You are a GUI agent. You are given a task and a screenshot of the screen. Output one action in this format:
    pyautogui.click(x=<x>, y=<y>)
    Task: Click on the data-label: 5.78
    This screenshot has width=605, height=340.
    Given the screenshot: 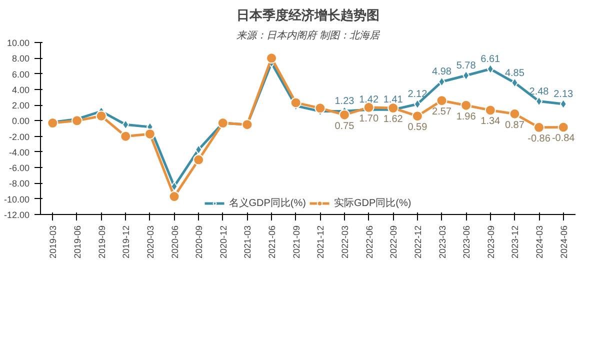 What is the action you would take?
    pyautogui.click(x=466, y=66)
    